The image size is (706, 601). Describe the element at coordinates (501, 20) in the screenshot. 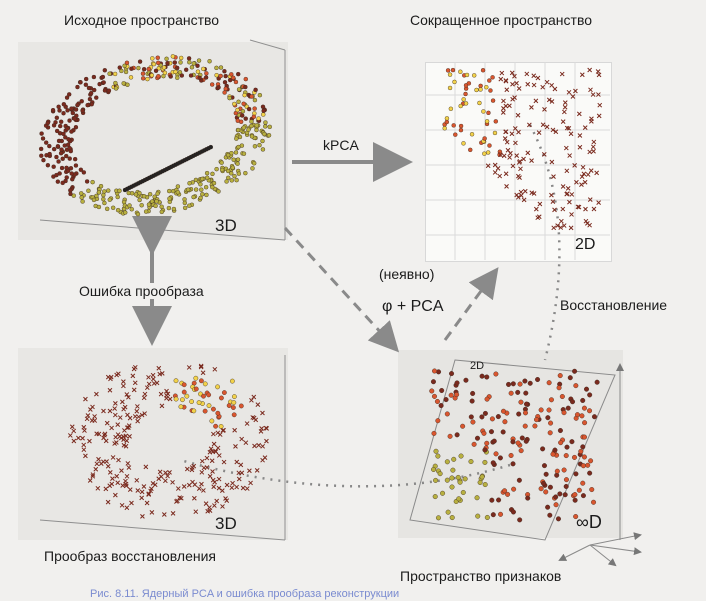

I see `reduced-space-title: Сокращенное пространство` at that location.